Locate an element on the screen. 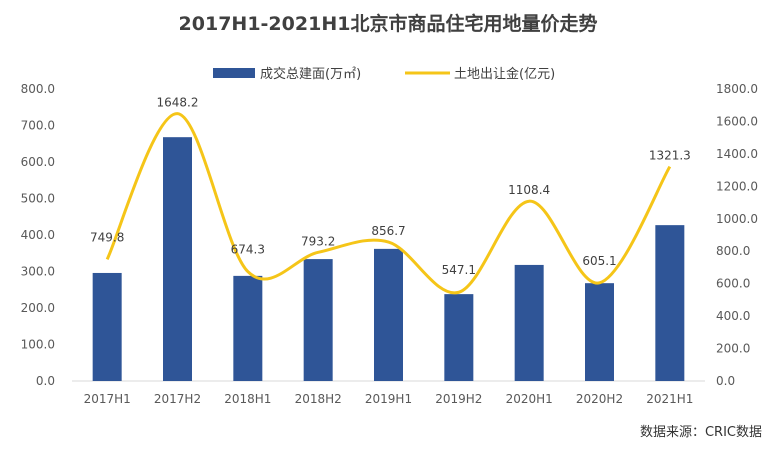 The image size is (776, 453). right-axis-tick: 1800.0 is located at coordinates (737, 89).